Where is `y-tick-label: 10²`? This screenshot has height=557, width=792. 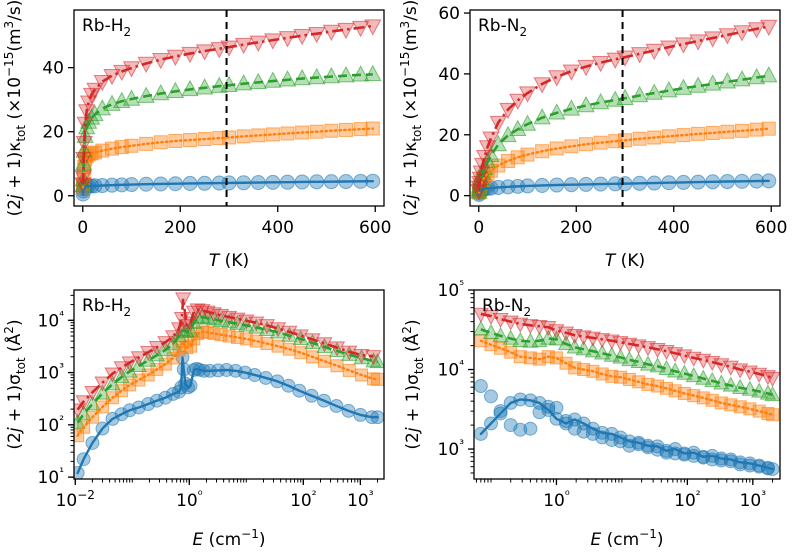 y-tick-label: 10² is located at coordinates (51, 424).